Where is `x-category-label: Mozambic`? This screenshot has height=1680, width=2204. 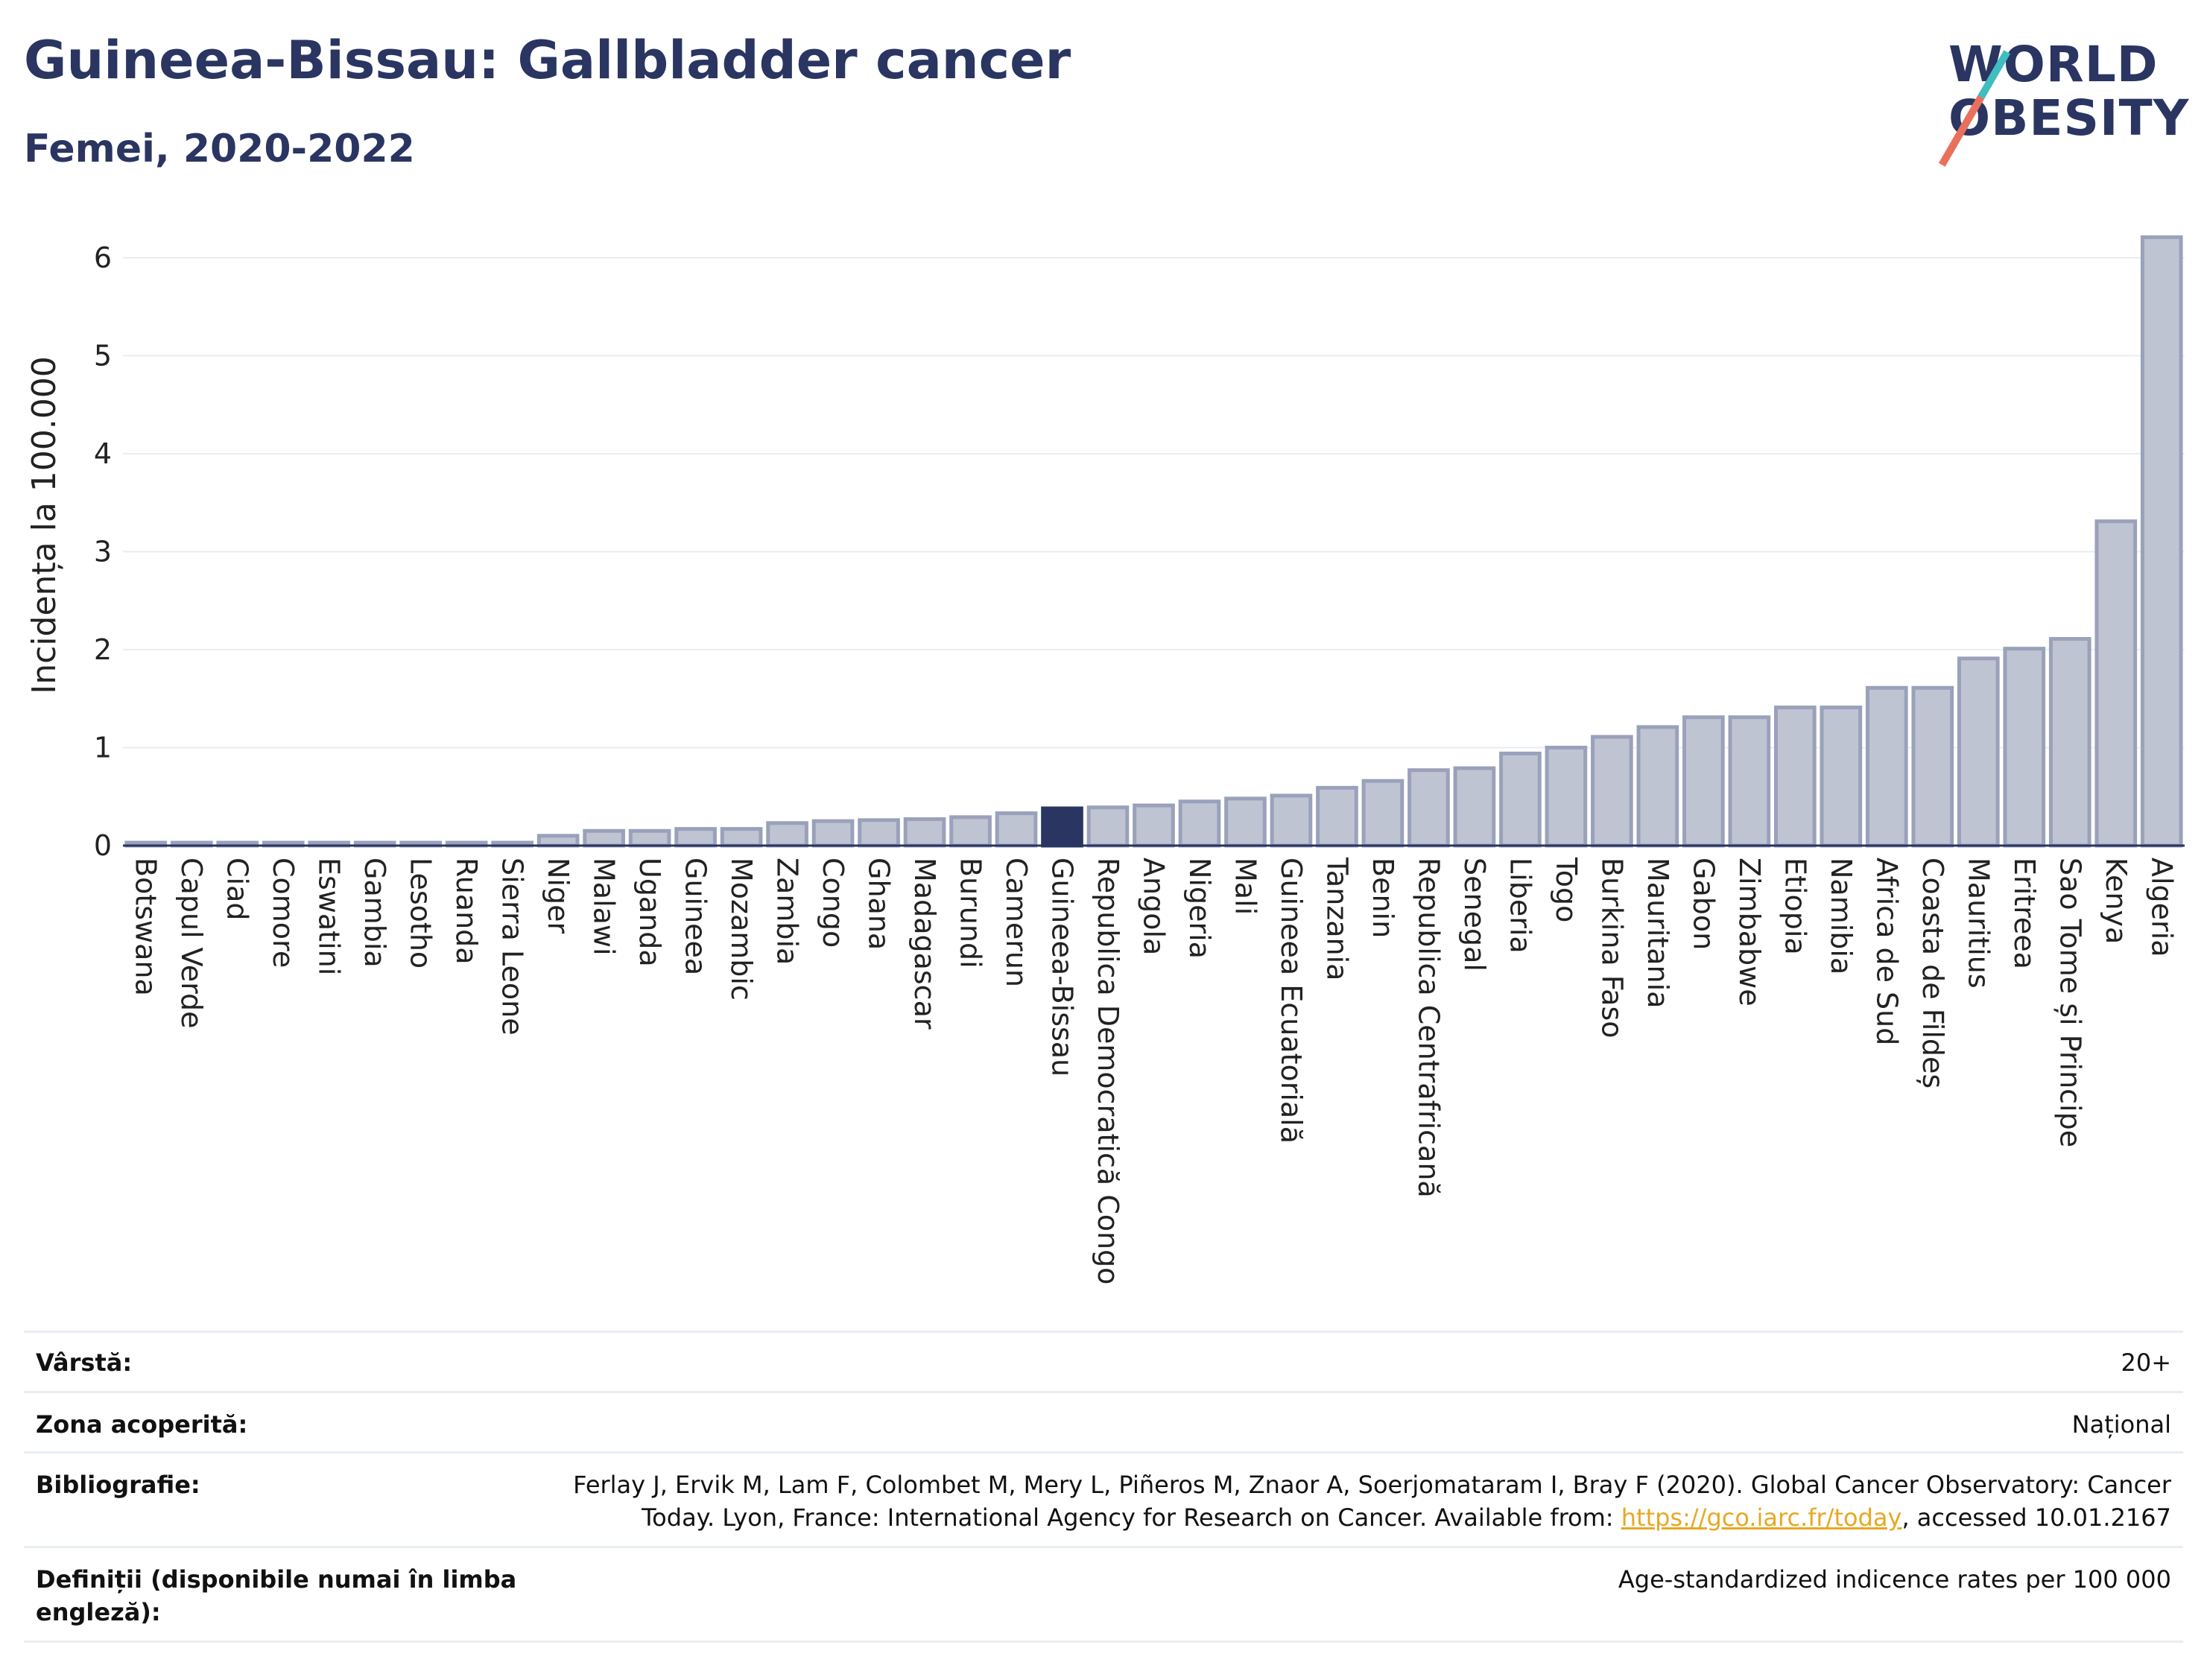
x-category-label: Mozambic is located at coordinates (741, 929).